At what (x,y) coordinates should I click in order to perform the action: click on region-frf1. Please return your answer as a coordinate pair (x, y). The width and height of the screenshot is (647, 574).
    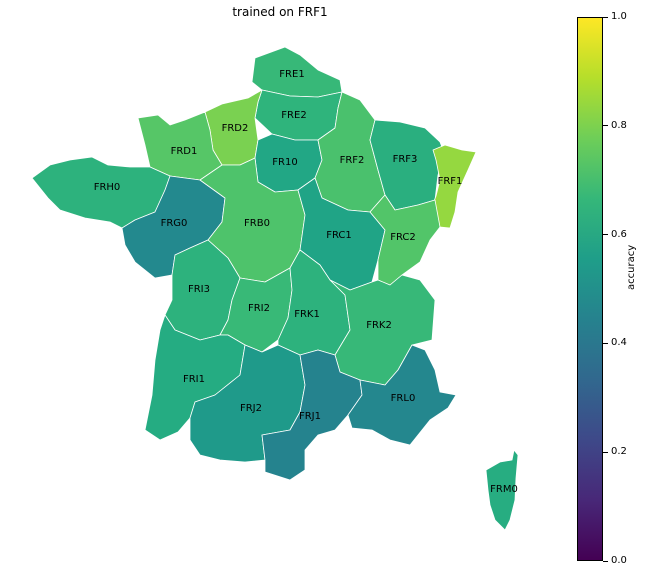
    Looking at the image, I should click on (453, 186).